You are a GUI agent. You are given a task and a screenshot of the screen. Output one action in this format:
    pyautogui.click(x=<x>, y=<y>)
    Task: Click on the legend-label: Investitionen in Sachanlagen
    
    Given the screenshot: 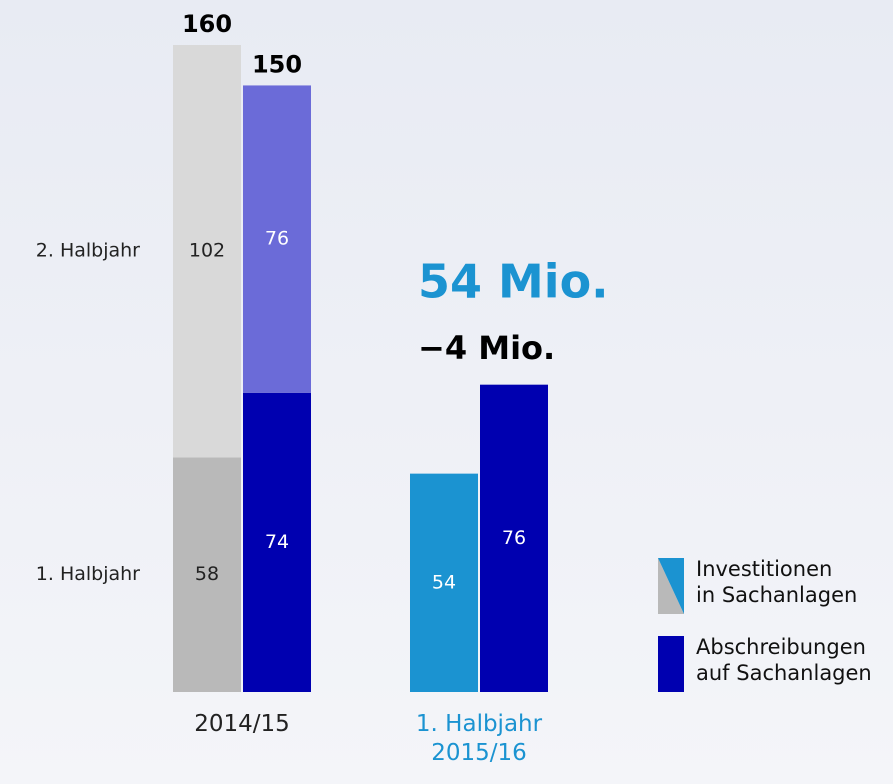 What is the action you would take?
    pyautogui.click(x=777, y=582)
    